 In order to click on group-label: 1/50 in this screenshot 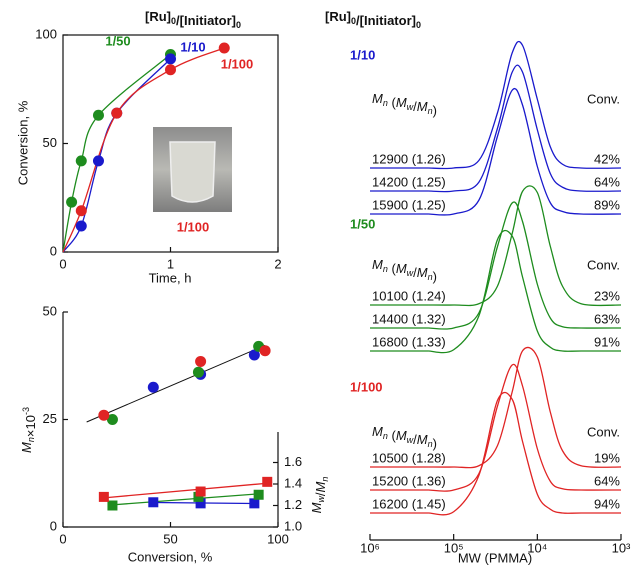, I will do `click(362, 223)`.